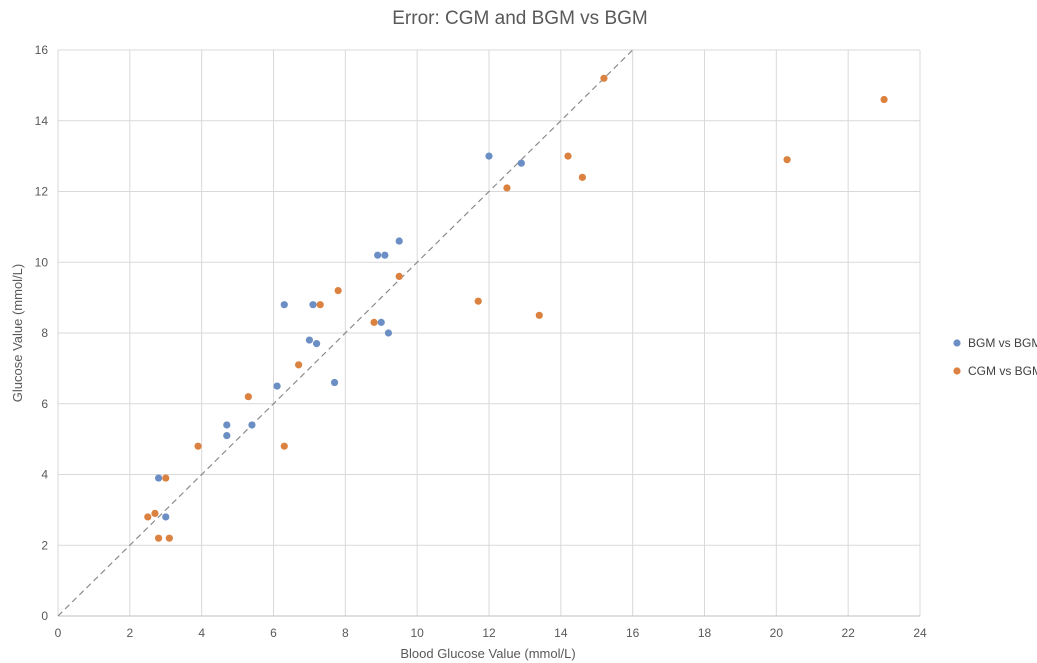  I want to click on x-tick-label: 20, so click(777, 633).